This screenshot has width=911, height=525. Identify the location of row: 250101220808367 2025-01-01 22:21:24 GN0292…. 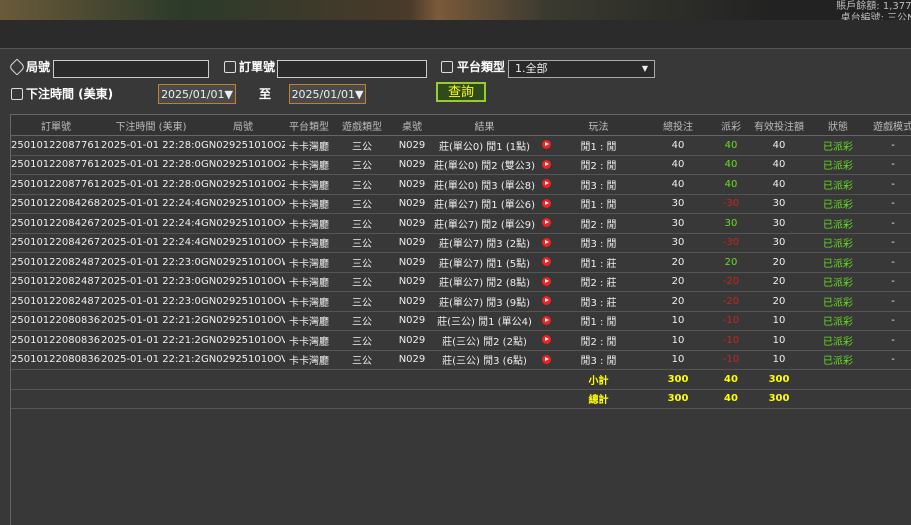
(461, 340).